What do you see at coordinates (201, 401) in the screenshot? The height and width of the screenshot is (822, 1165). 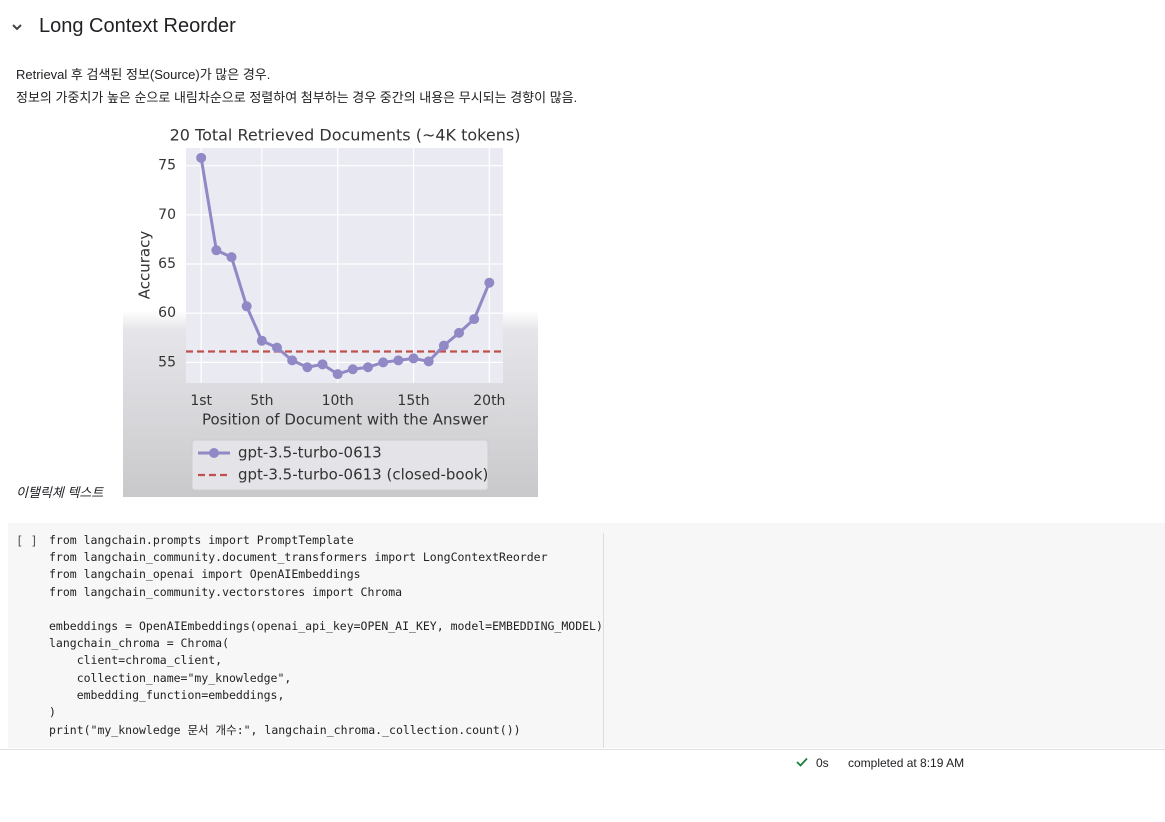 I see `x-tick-label: 1st` at bounding box center [201, 401].